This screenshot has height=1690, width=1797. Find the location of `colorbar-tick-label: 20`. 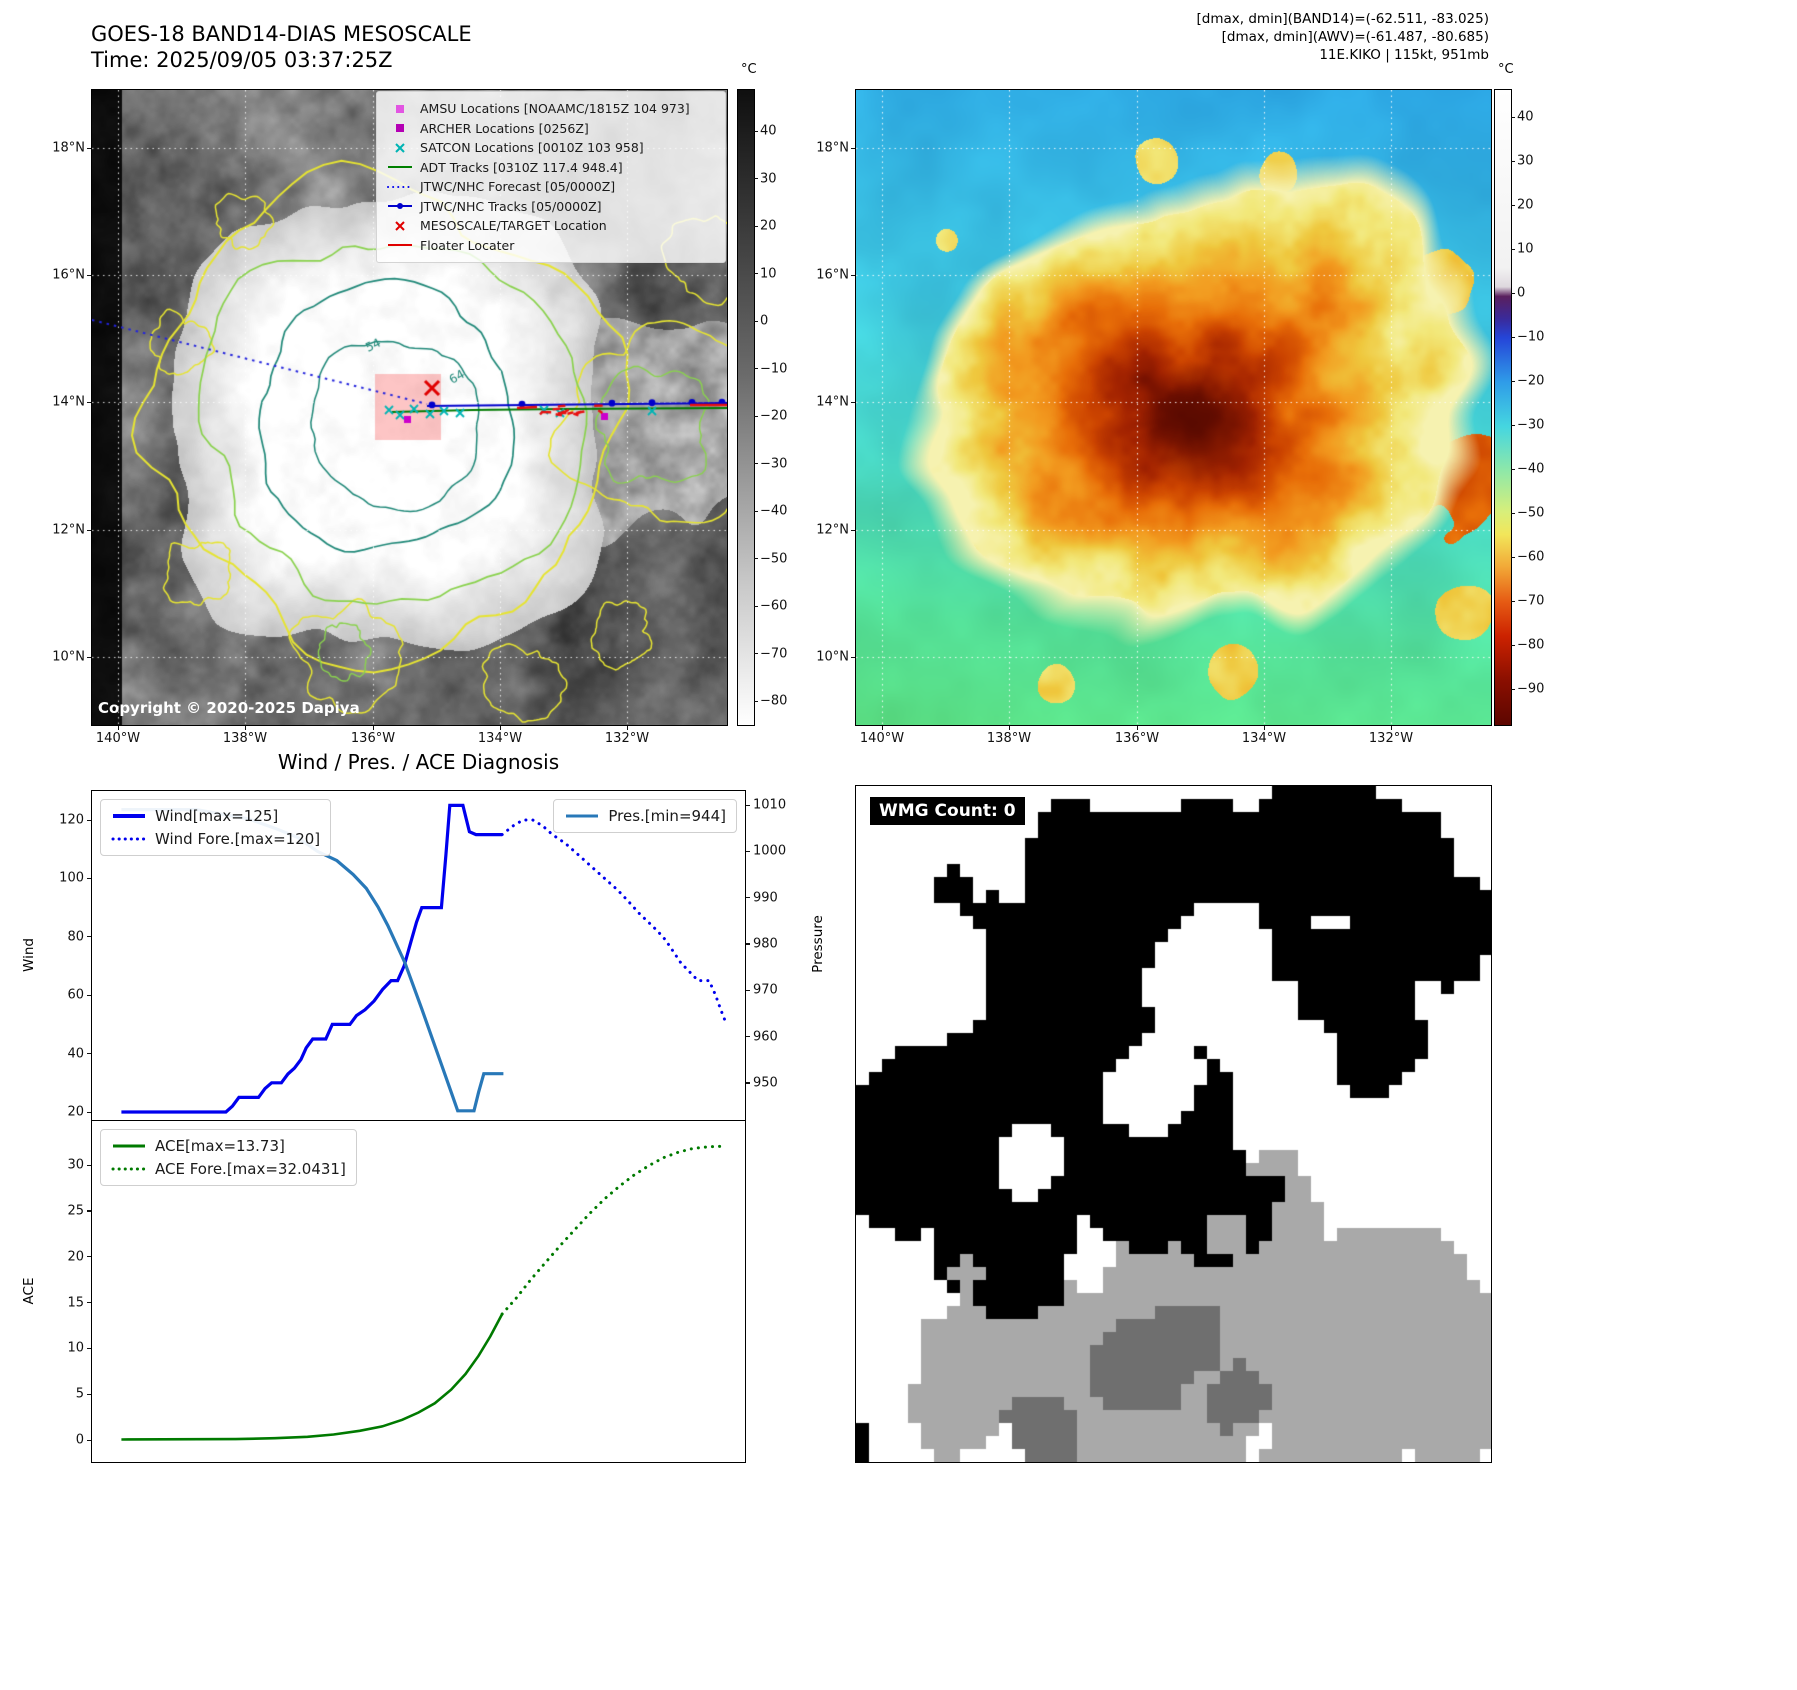

colorbar-tick-label: 20 is located at coordinates (768, 226).